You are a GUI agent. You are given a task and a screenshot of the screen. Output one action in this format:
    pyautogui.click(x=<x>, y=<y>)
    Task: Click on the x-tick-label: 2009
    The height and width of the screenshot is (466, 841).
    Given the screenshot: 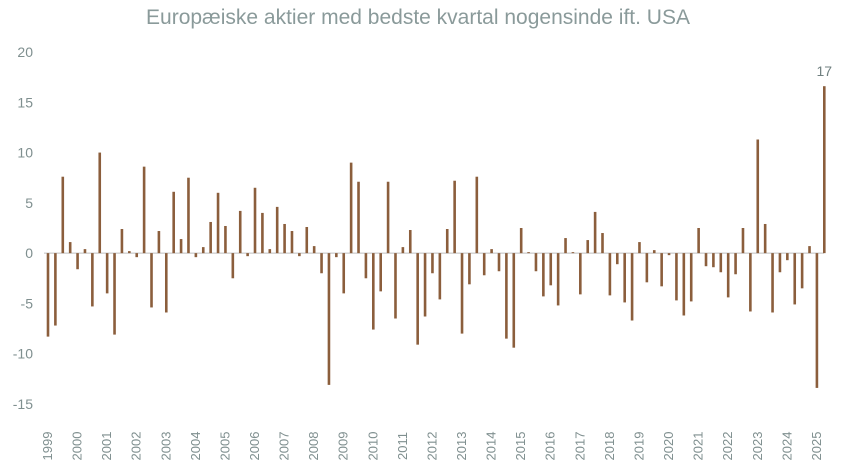 What is the action you would take?
    pyautogui.click(x=343, y=446)
    